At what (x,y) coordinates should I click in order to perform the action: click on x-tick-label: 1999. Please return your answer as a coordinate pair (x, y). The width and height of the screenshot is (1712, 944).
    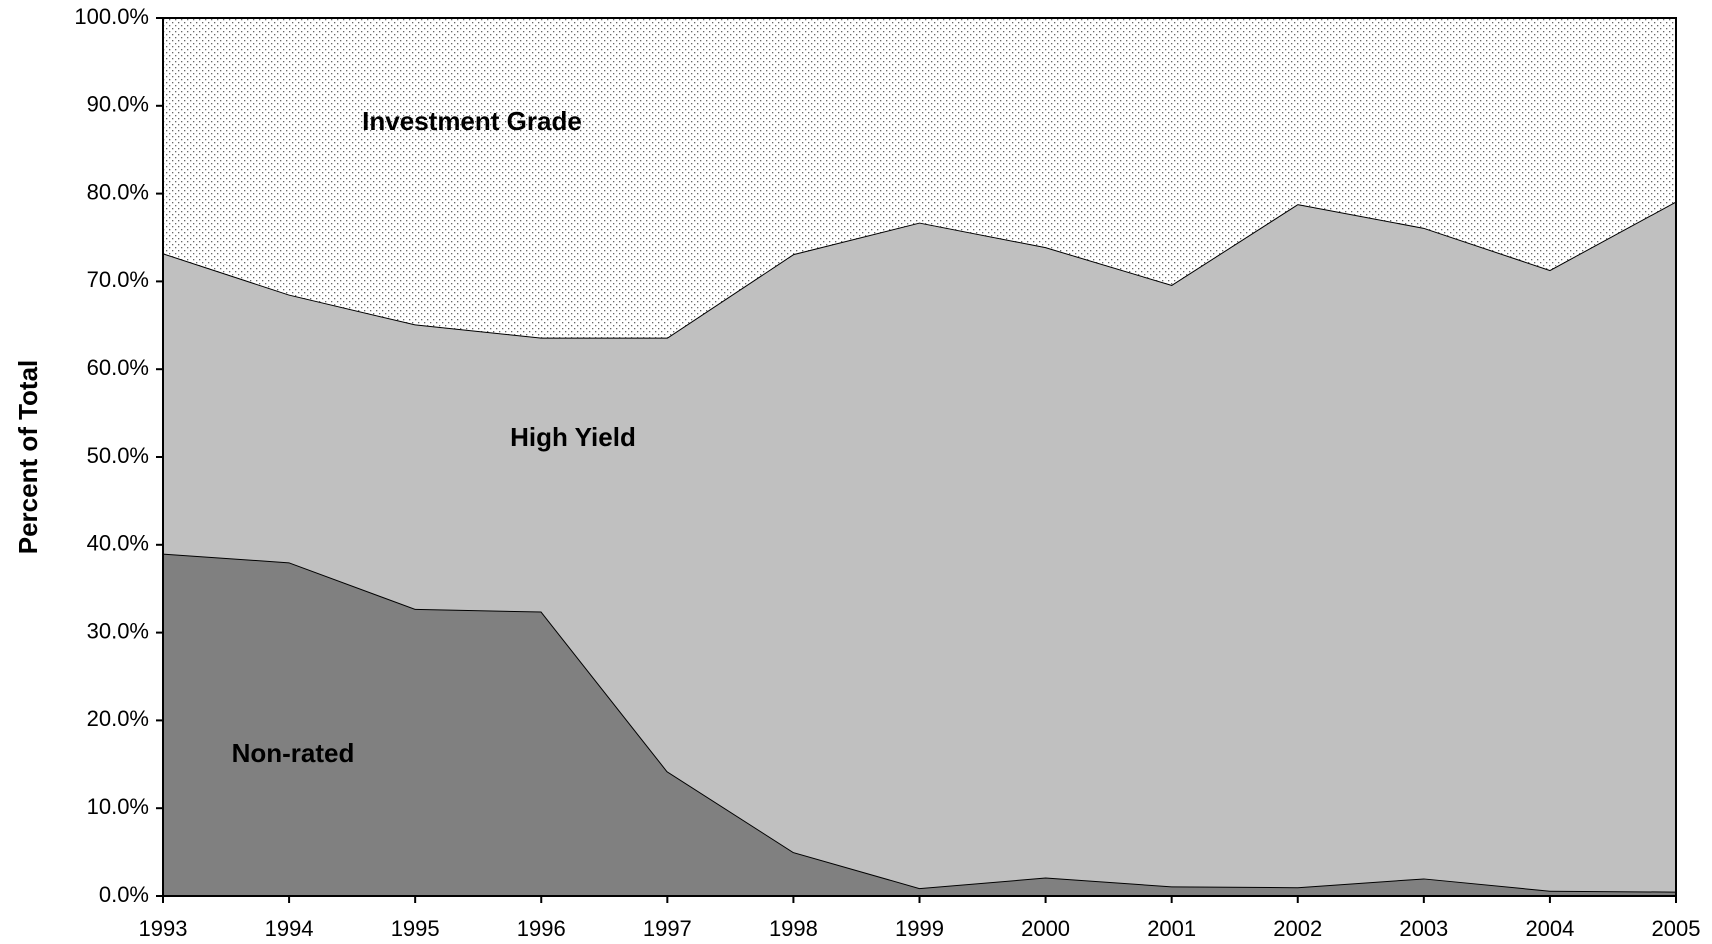
    Looking at the image, I should click on (919, 928).